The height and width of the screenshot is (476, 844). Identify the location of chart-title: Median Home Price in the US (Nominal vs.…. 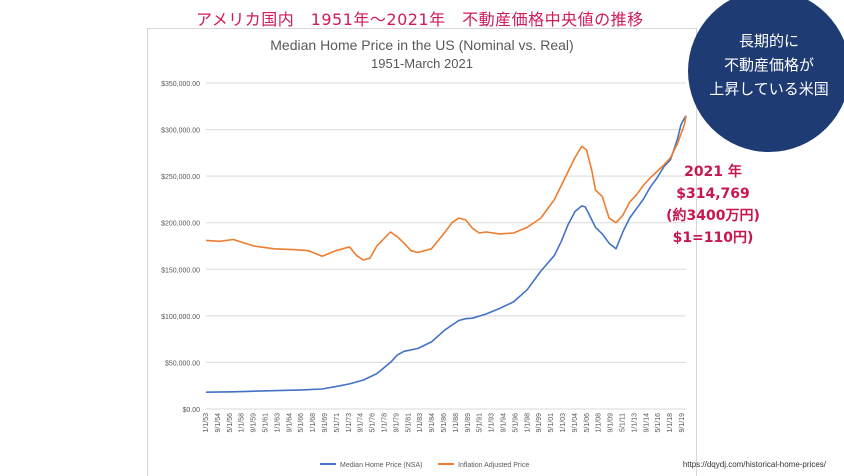
(422, 45).